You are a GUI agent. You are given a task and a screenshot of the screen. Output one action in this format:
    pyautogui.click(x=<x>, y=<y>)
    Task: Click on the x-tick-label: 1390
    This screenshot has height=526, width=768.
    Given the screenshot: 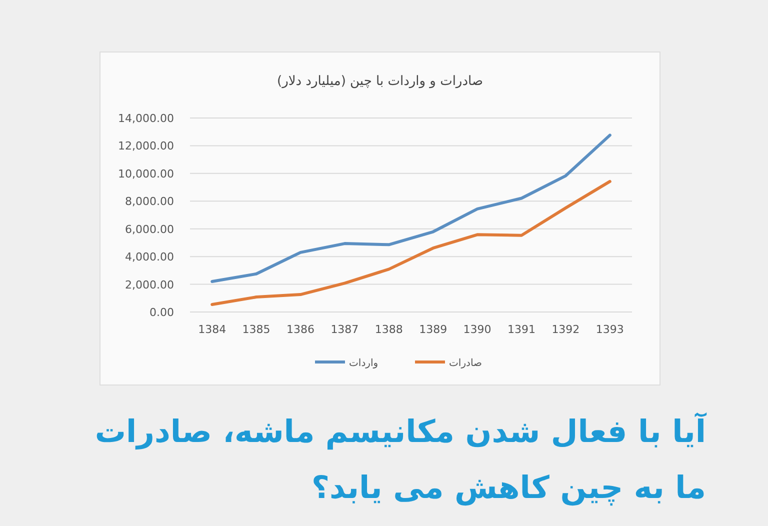 What is the action you would take?
    pyautogui.click(x=477, y=329)
    